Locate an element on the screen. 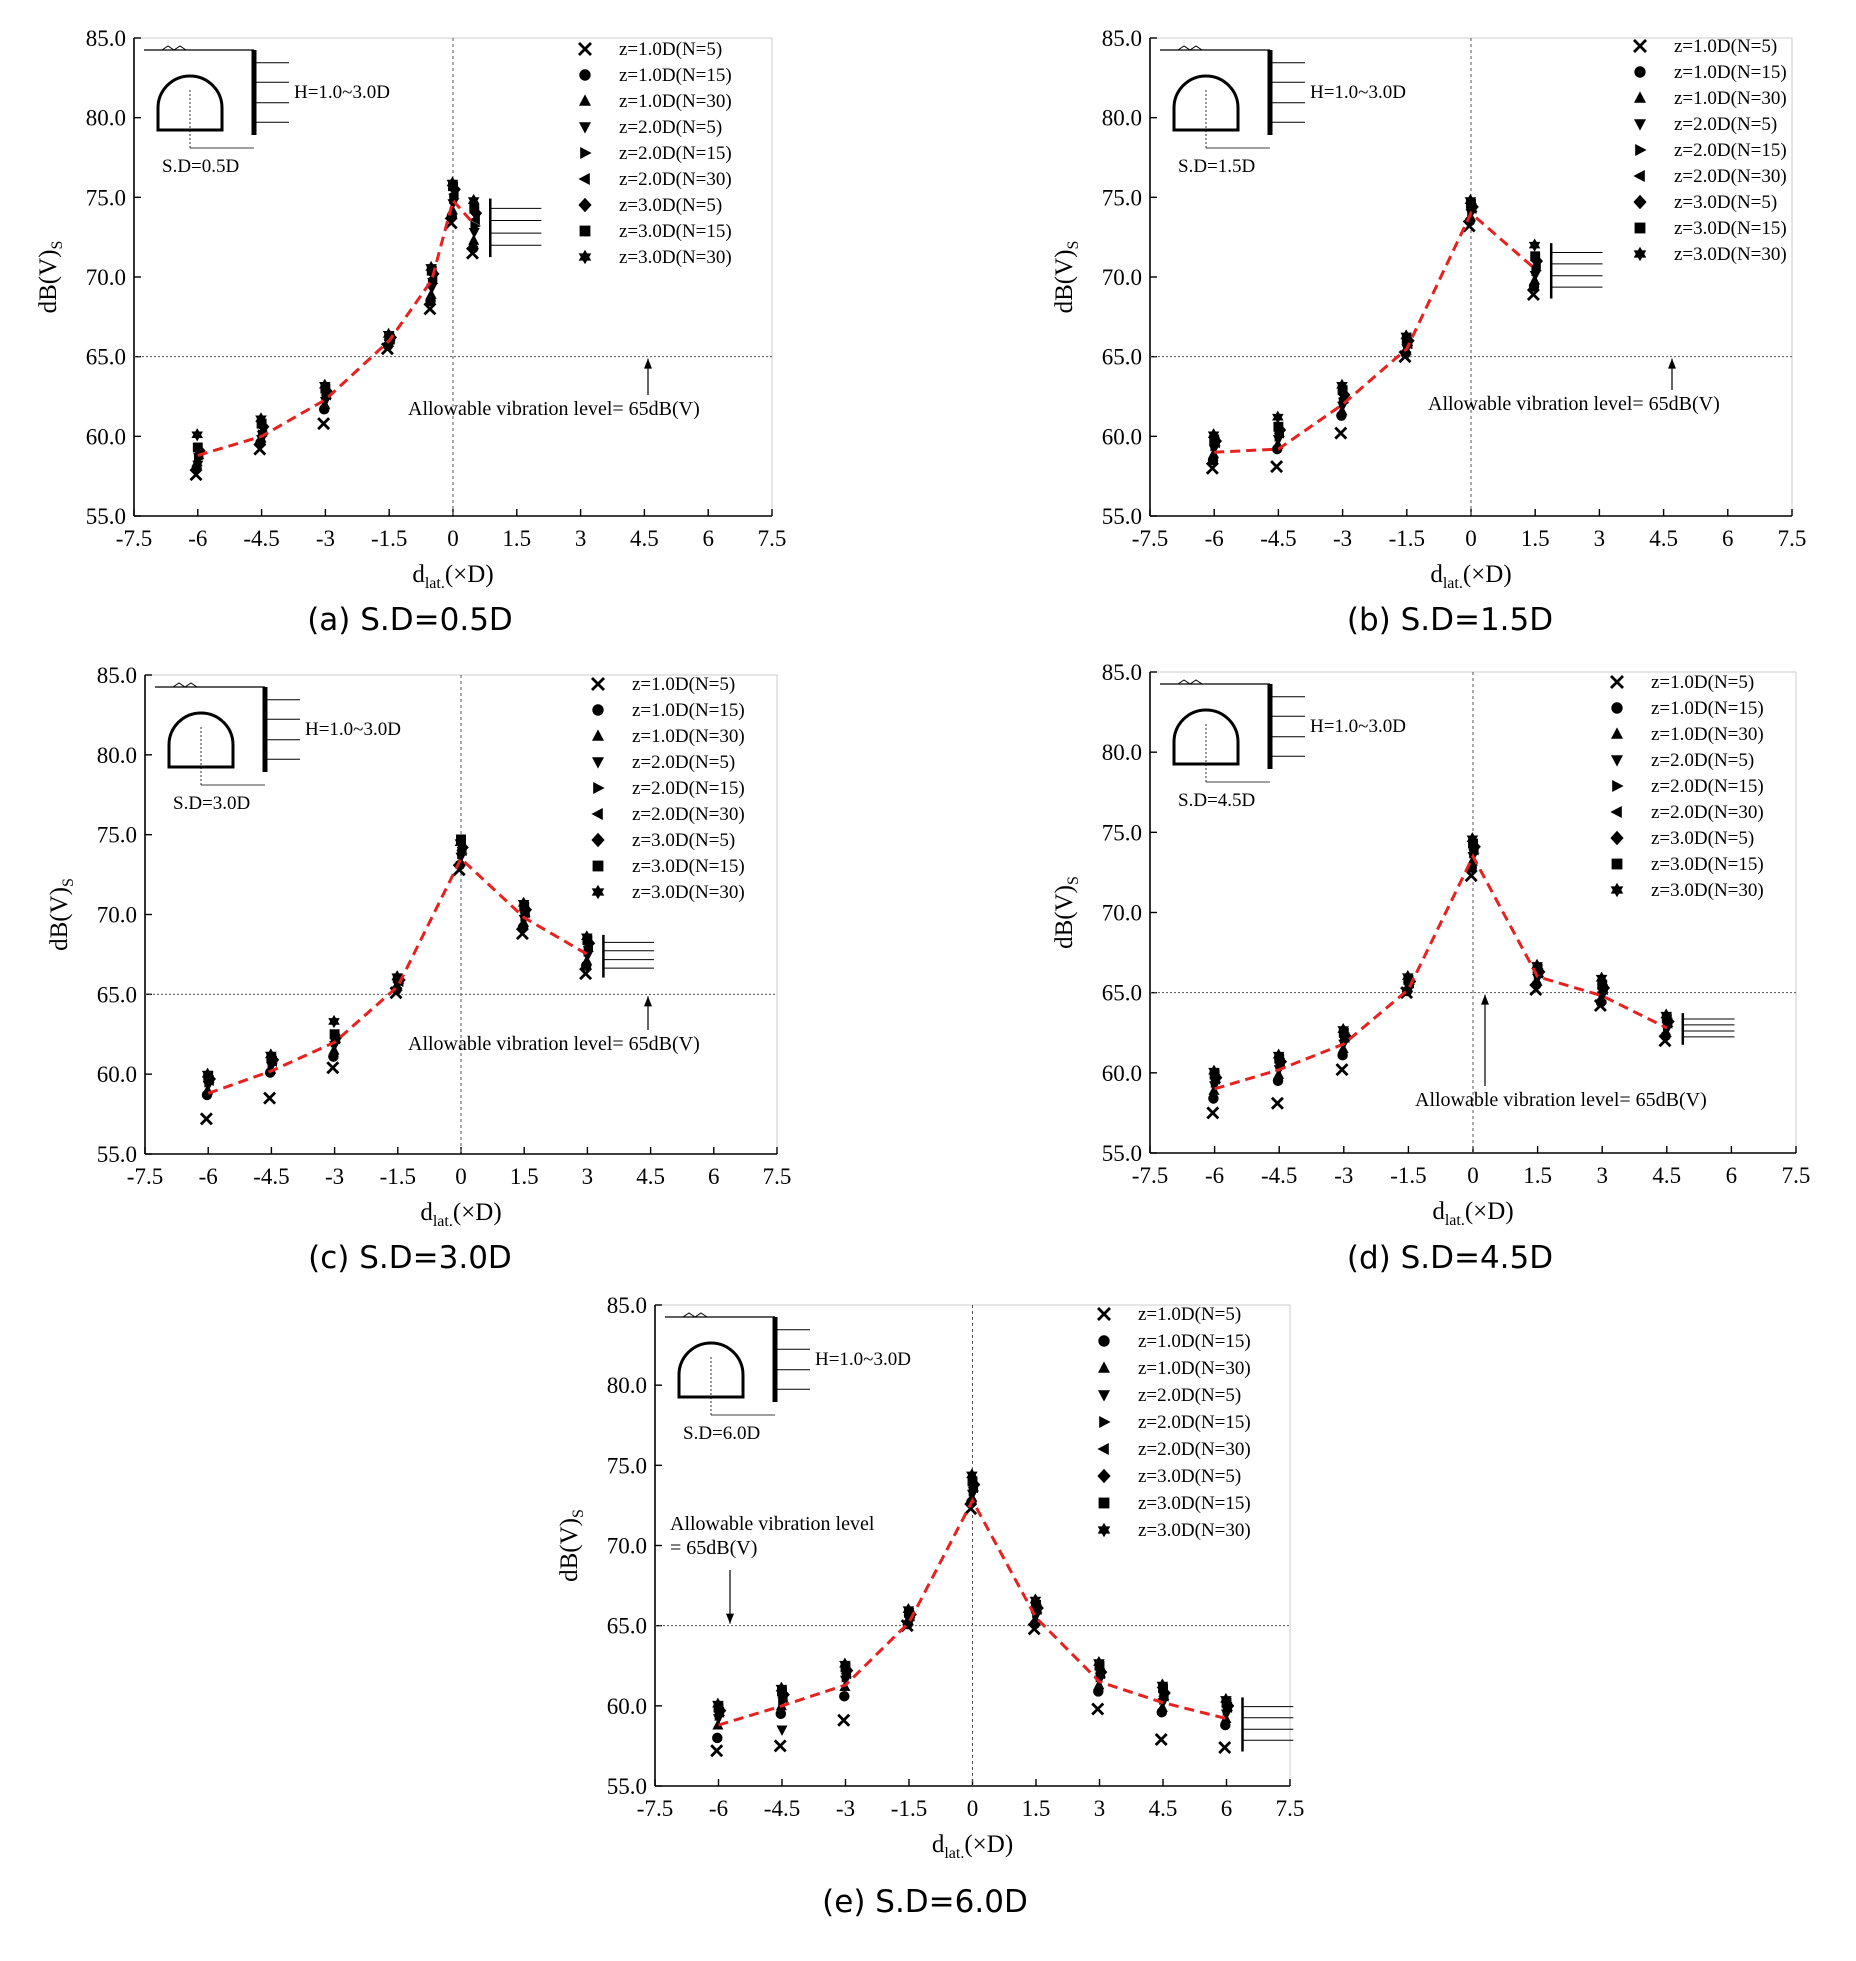 The height and width of the screenshot is (1961, 1856). legend-label: z=3.0D(N=15) is located at coordinates (1194, 1503).